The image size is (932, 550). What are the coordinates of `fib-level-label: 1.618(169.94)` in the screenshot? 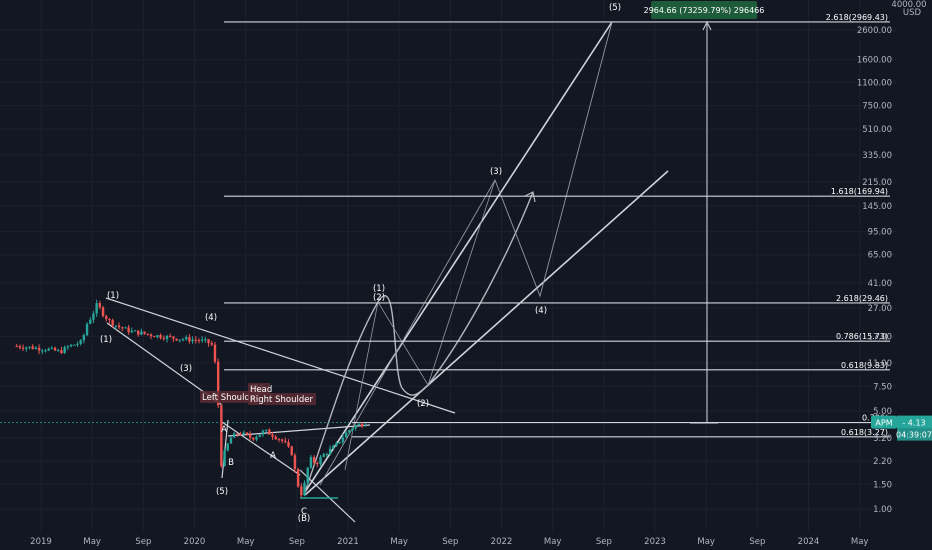 It's located at (859, 191).